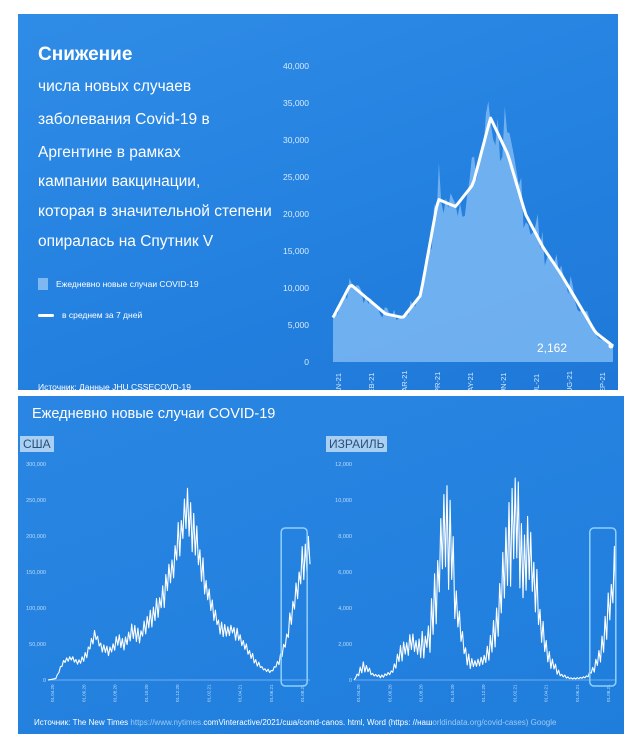 The height and width of the screenshot is (755, 640). I want to click on avg-line, so click(472, 232).